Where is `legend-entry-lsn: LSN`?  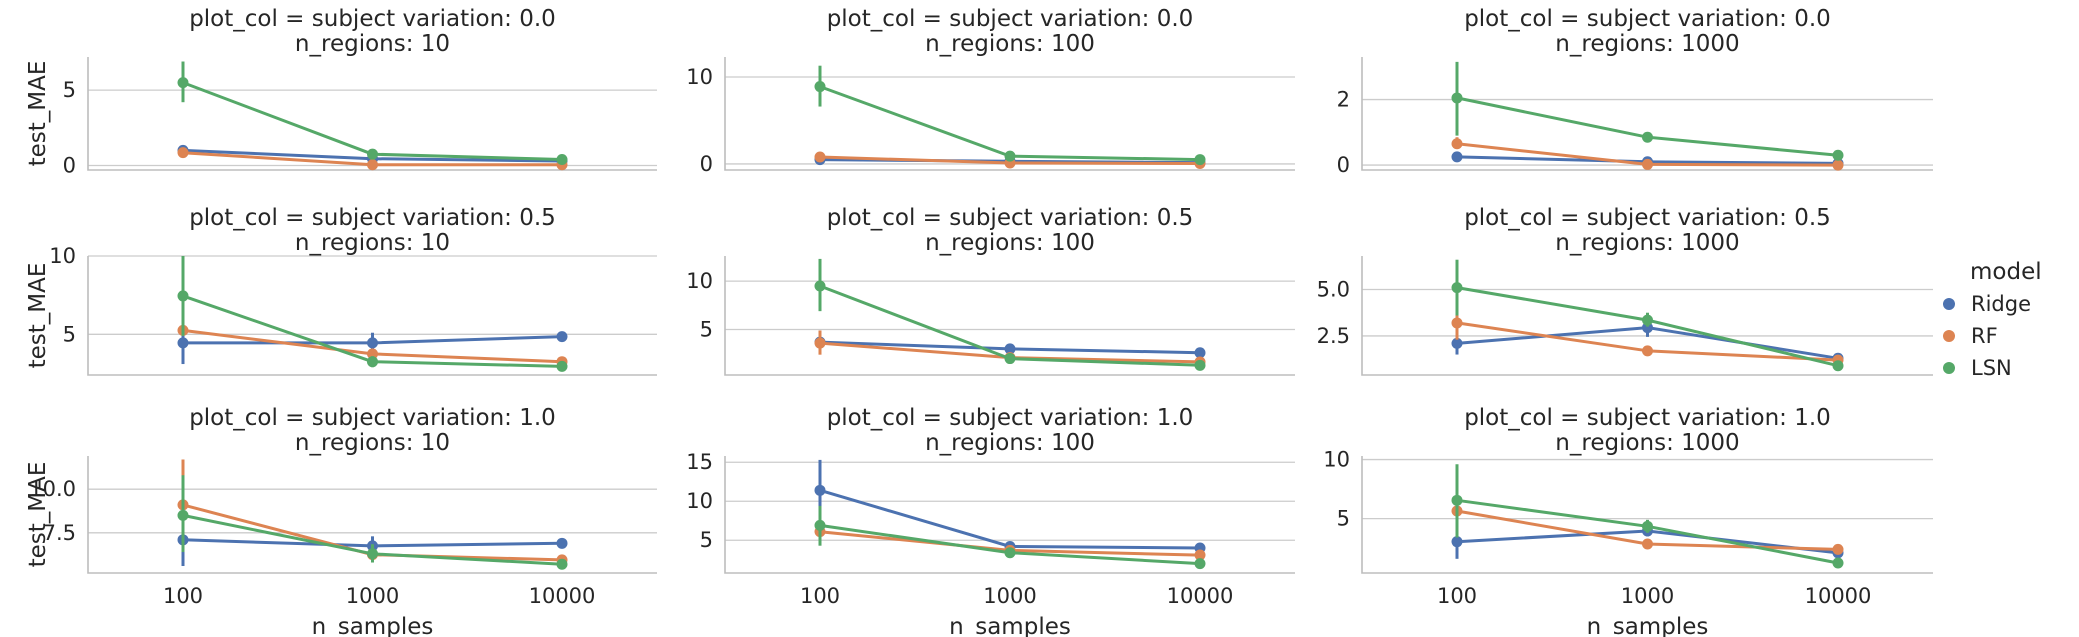
legend-entry-lsn: LSN is located at coordinates (1977, 368).